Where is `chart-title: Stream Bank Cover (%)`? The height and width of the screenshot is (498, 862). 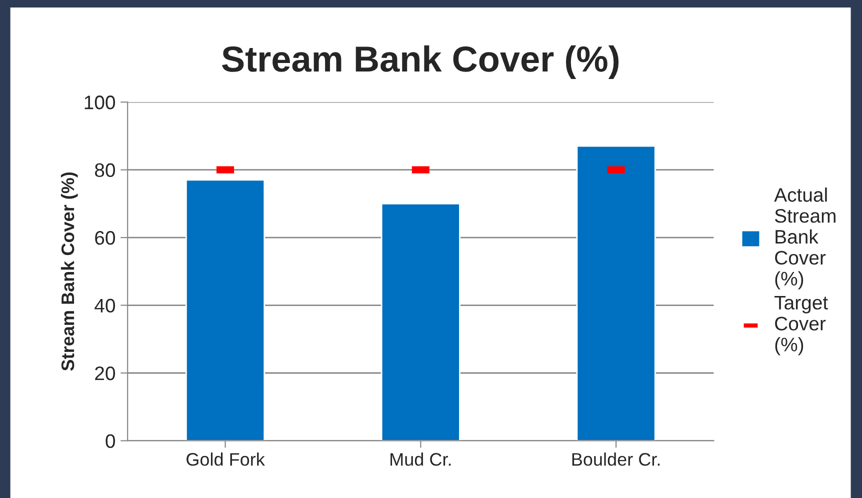 chart-title: Stream Bank Cover (%) is located at coordinates (420, 62).